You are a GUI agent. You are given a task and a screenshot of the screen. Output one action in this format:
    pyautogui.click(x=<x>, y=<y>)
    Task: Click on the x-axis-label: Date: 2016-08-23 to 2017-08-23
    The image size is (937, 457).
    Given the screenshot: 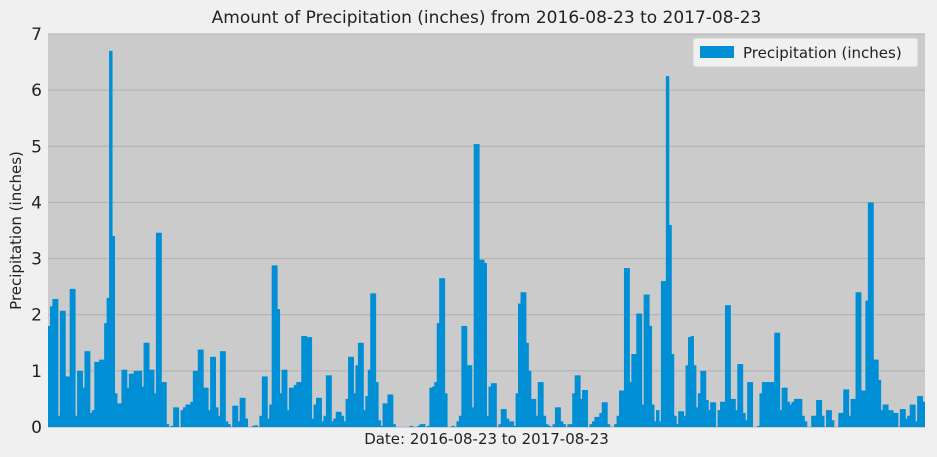 What is the action you would take?
    pyautogui.click(x=486, y=439)
    